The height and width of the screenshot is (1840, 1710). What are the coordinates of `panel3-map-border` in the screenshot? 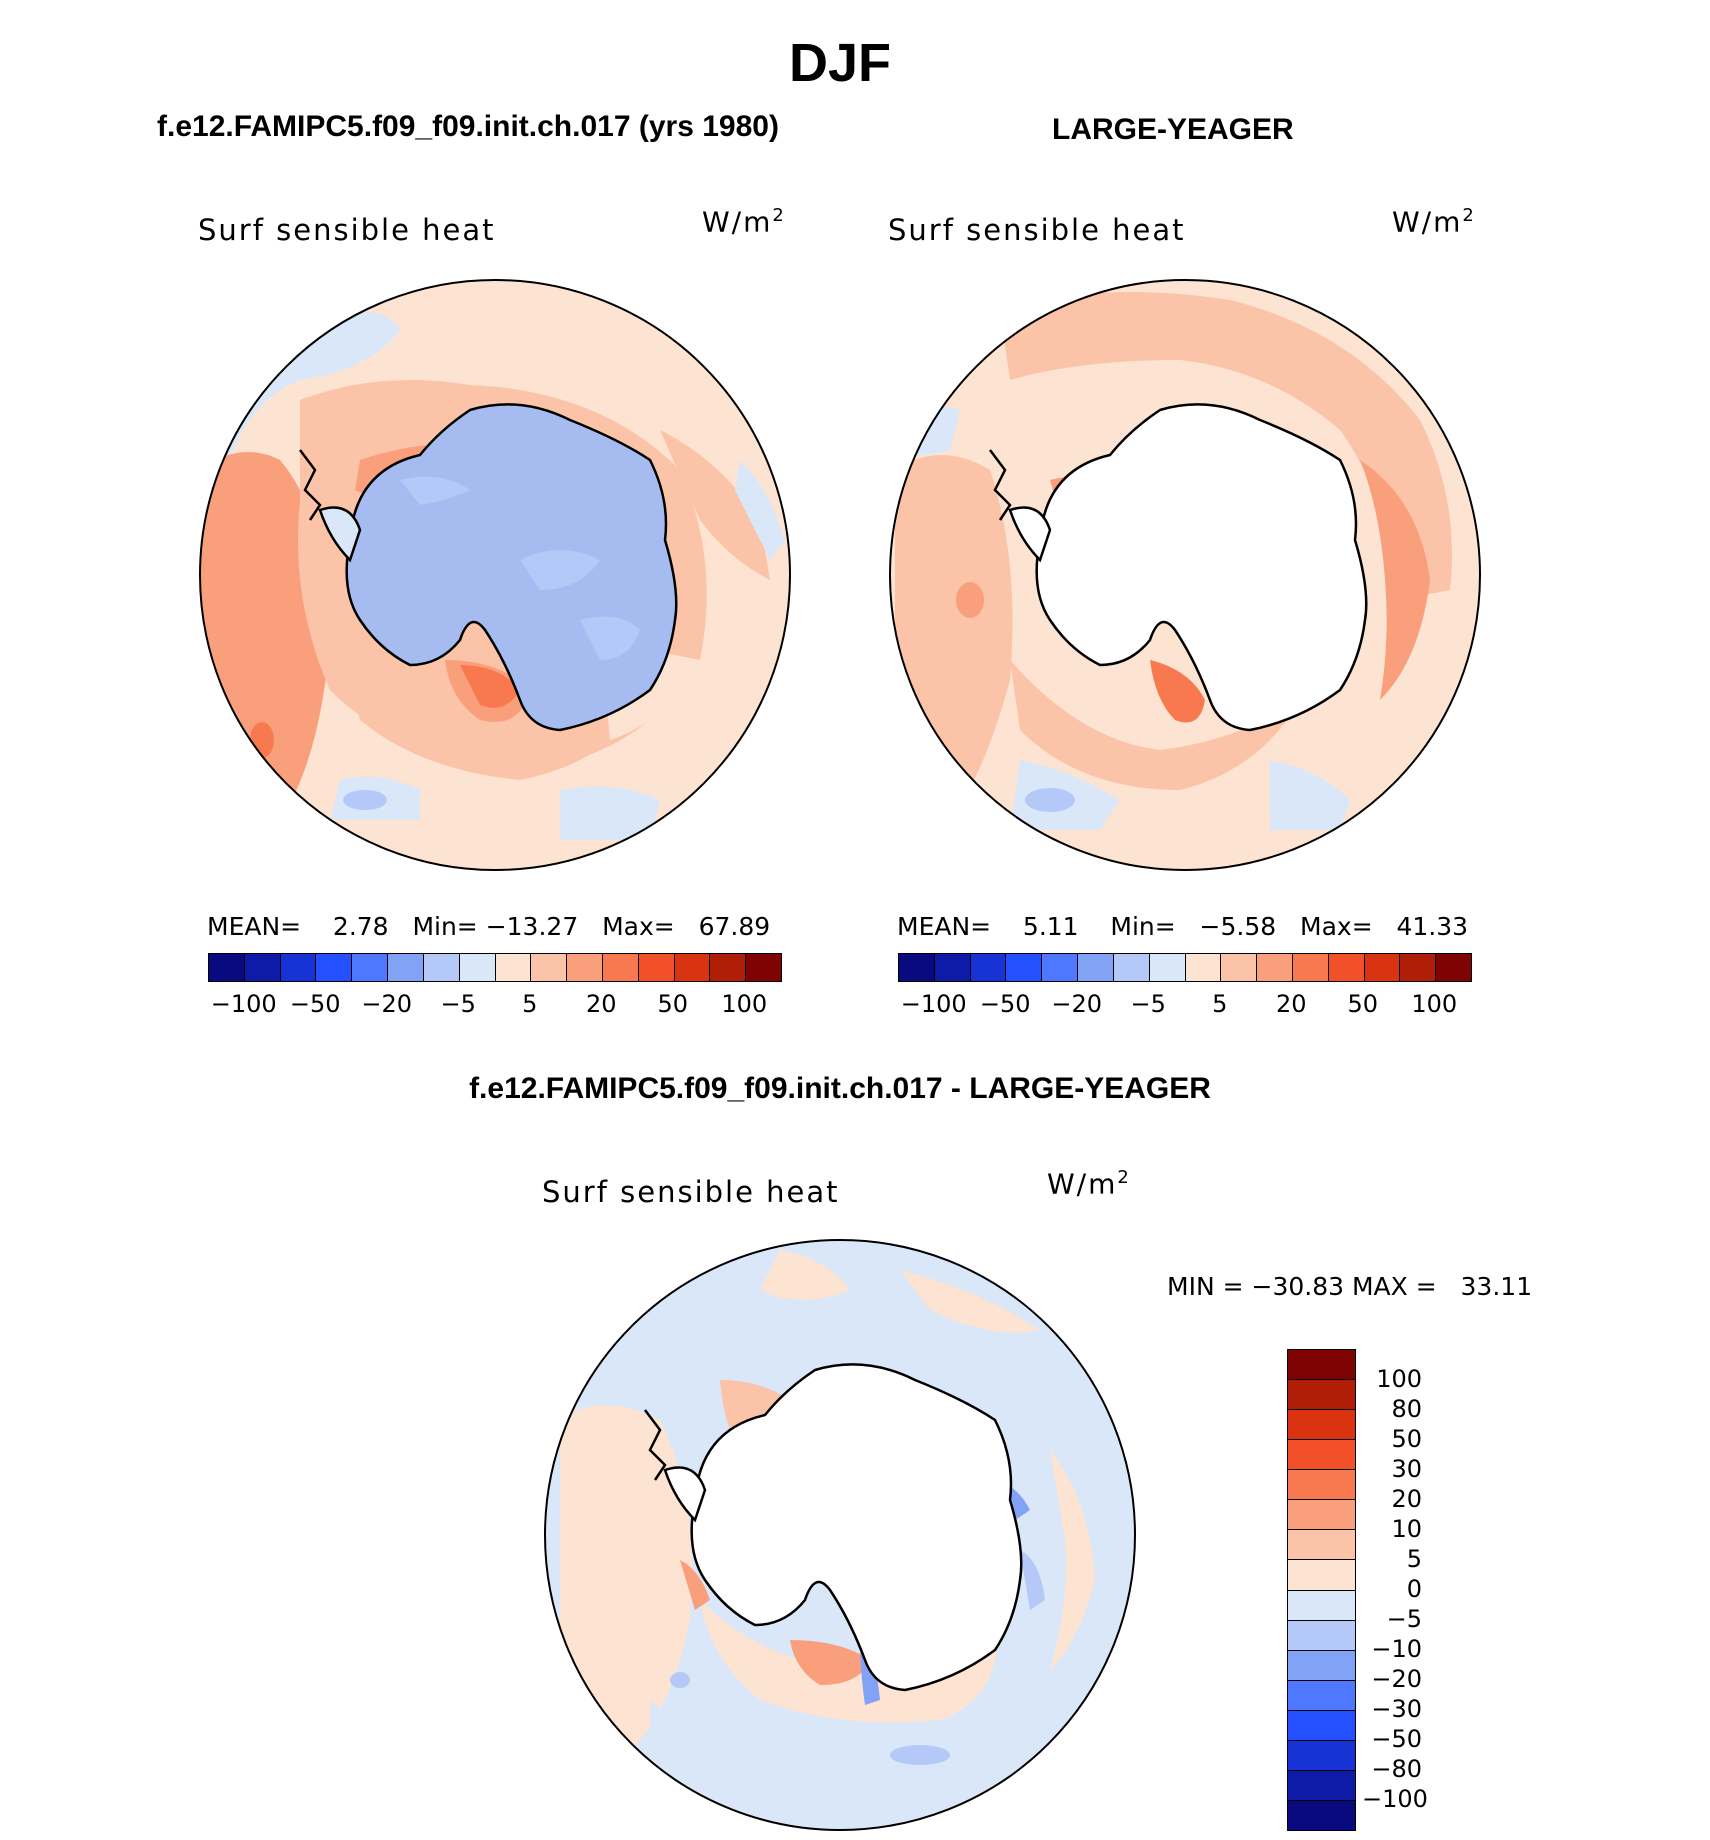 It's located at (840, 1535).